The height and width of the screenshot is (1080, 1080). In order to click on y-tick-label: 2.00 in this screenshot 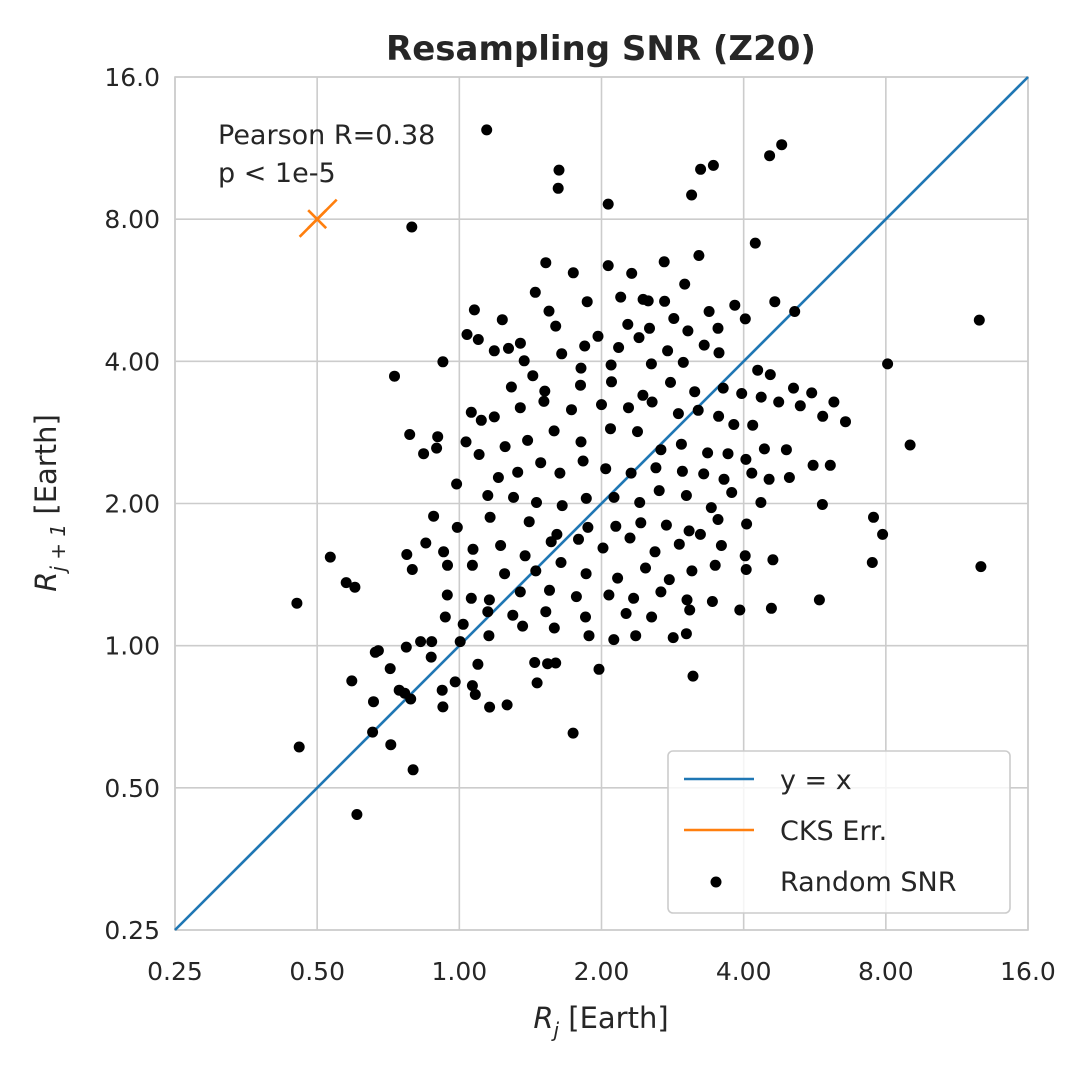, I will do `click(132, 504)`.